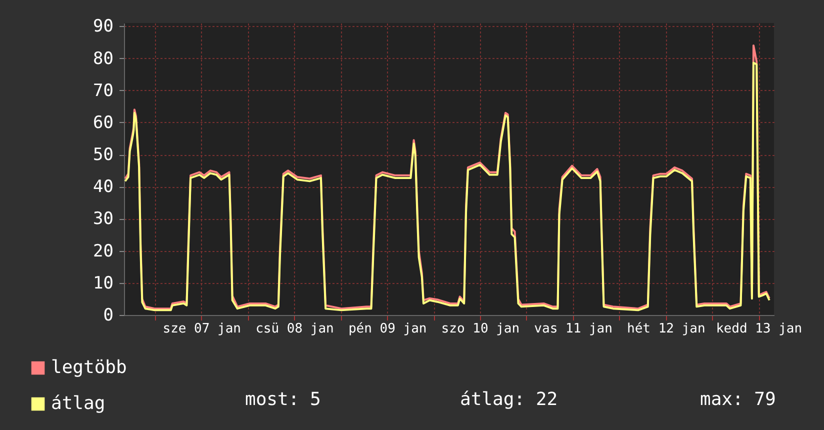  Describe the element at coordinates (480, 329) in the screenshot. I see `x-tick-label: szo 10 jan` at that location.